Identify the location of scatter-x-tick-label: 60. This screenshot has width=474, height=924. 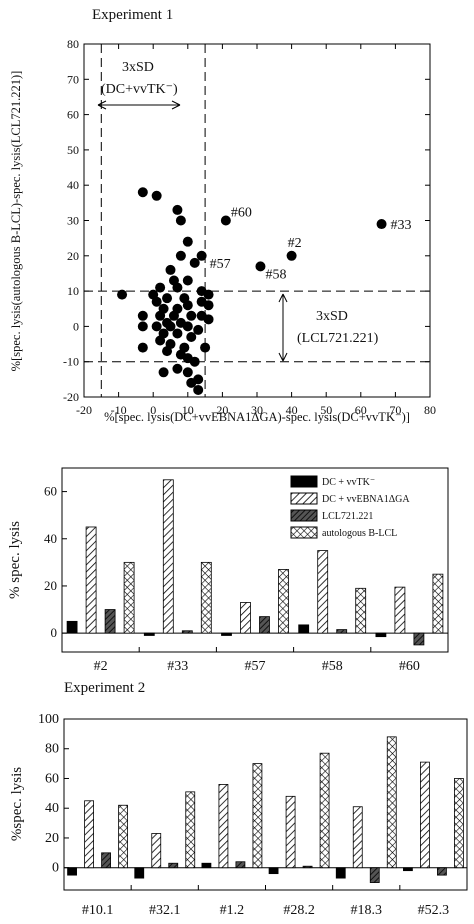
(361, 410).